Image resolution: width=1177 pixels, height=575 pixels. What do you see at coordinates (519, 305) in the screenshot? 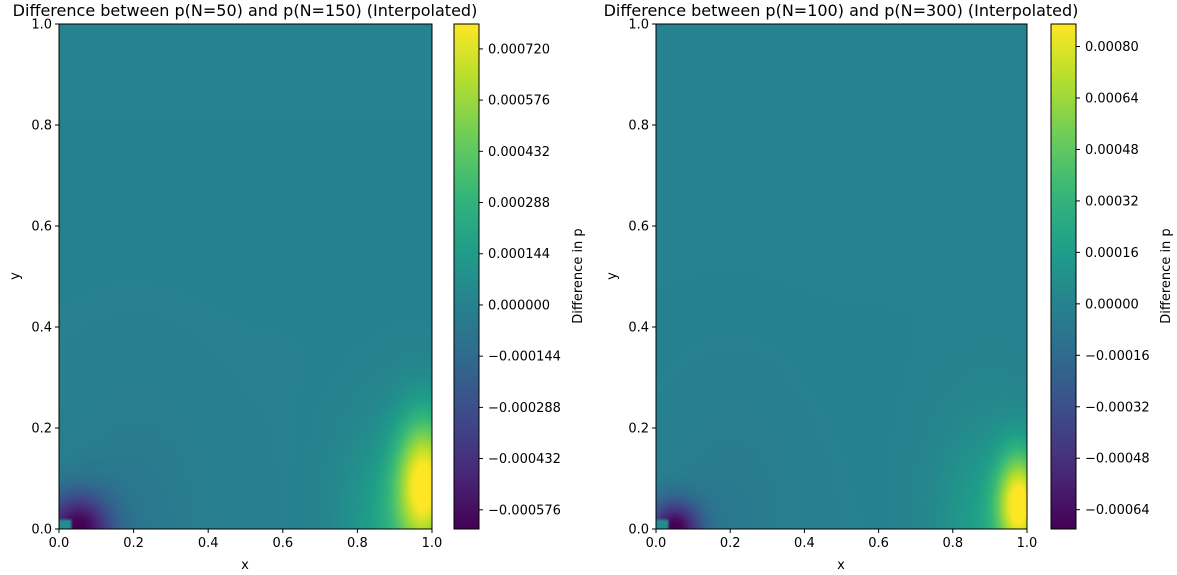
I see `colorbar-tick-label: 0.000000` at bounding box center [519, 305].